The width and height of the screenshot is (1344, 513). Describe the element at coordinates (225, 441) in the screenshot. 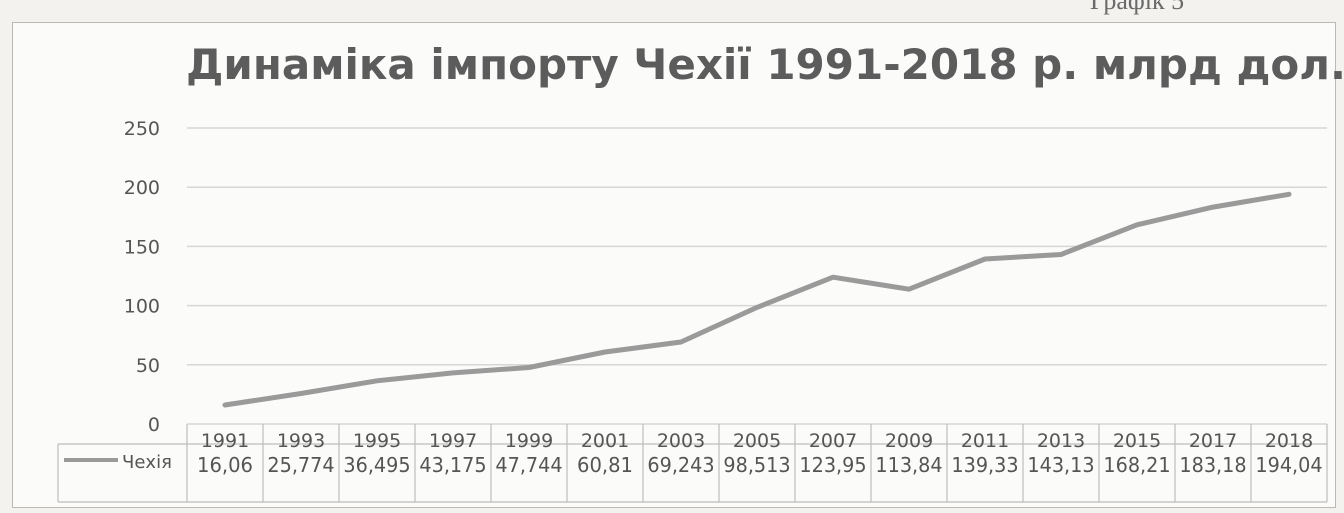

I see `x-tick-label: 1991` at that location.